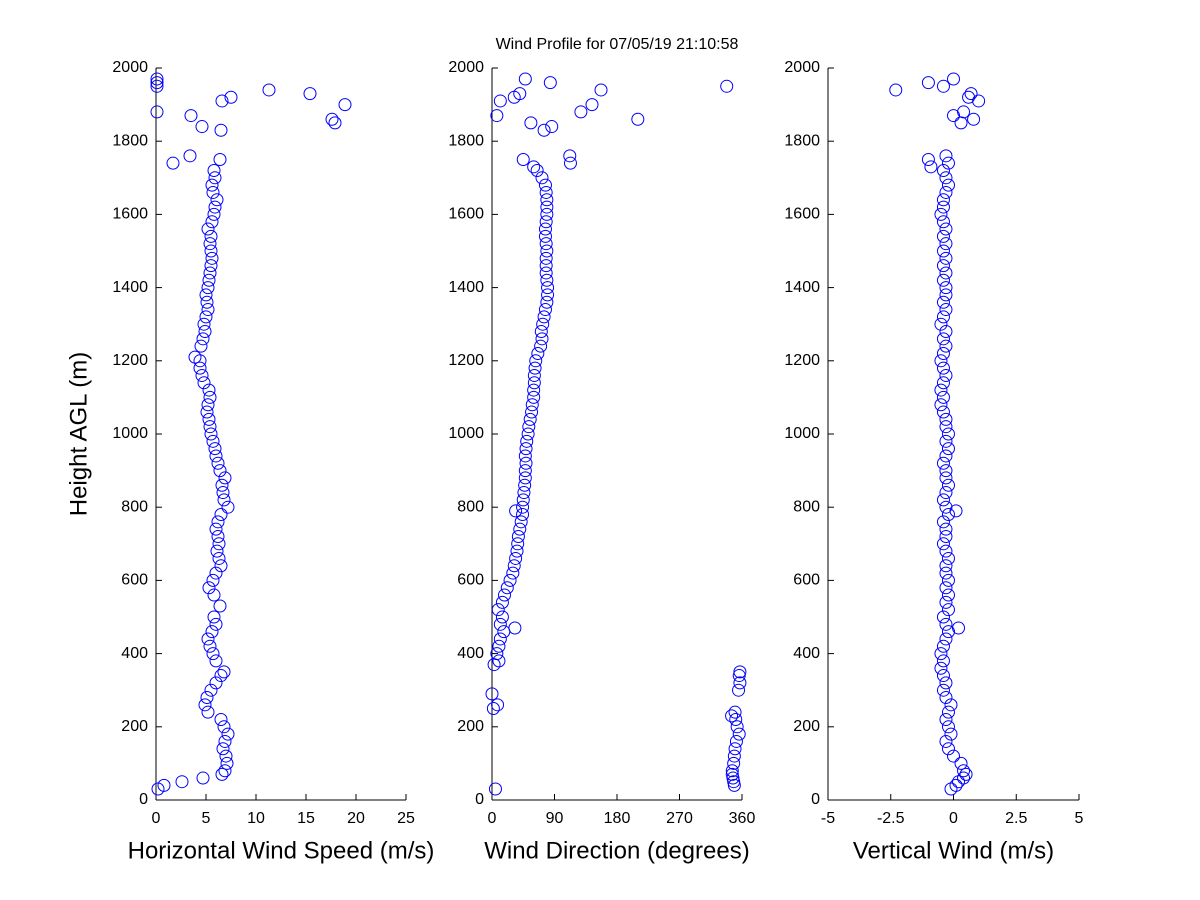 This screenshot has height=900, width=1200. What do you see at coordinates (742, 818) in the screenshot?
I see `x-tick-label: 360` at bounding box center [742, 818].